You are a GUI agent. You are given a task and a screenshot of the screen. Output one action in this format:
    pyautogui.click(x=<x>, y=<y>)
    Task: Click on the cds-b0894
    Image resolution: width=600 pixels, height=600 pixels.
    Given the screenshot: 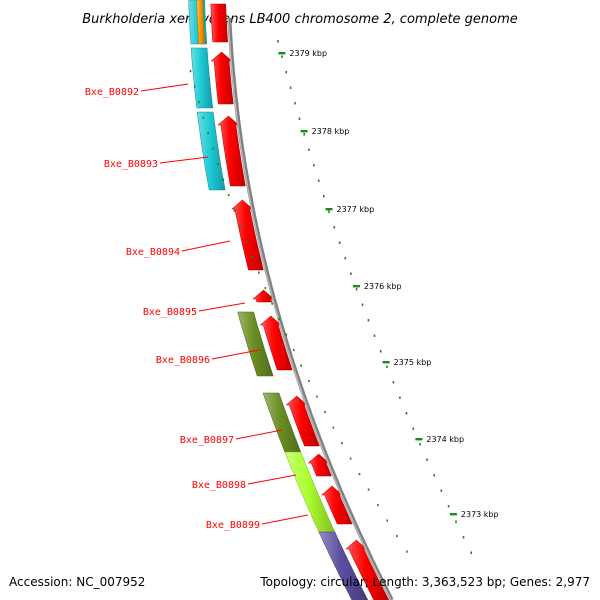 What is the action you would take?
    pyautogui.click(x=247, y=235)
    